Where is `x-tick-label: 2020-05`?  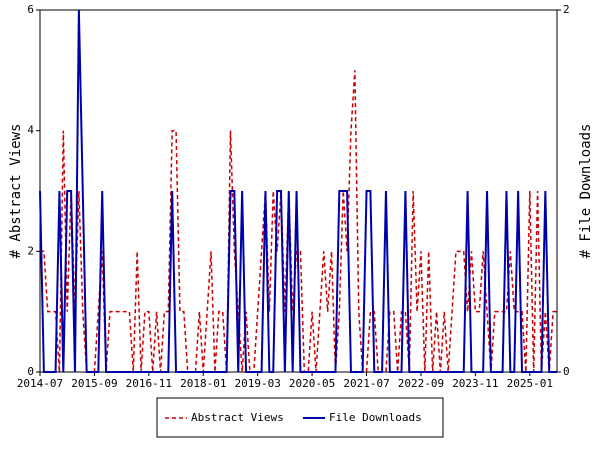
x-tick-label: 2020-05 is located at coordinates (312, 383).